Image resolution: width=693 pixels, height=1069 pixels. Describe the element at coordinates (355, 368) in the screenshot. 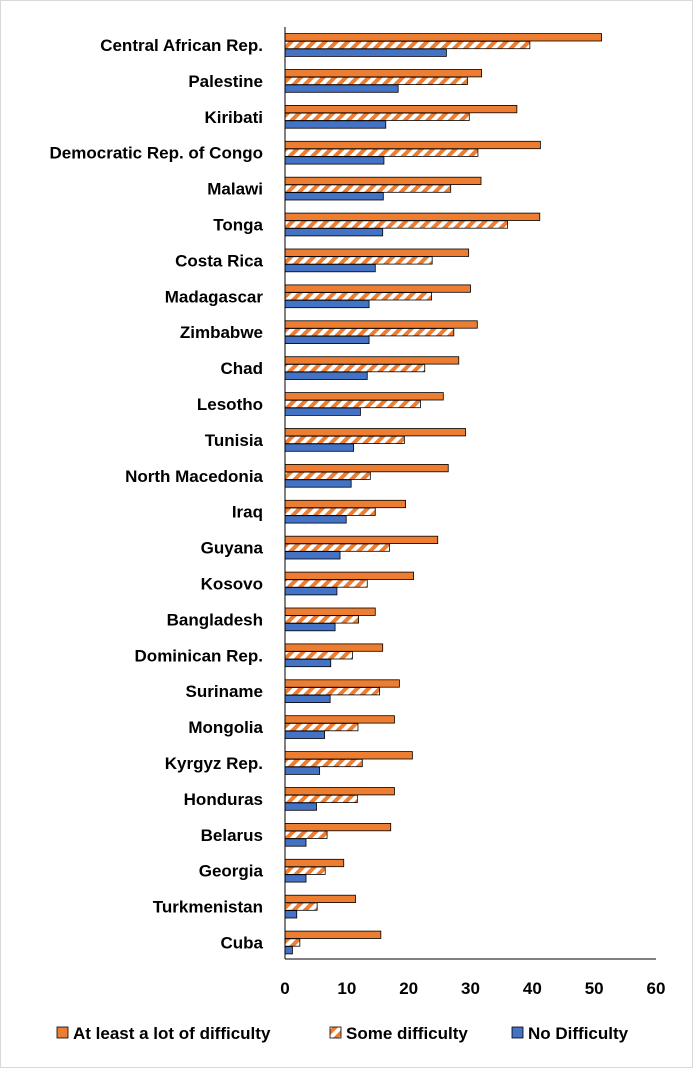

I see `bar-chad-some-difficulty` at that location.